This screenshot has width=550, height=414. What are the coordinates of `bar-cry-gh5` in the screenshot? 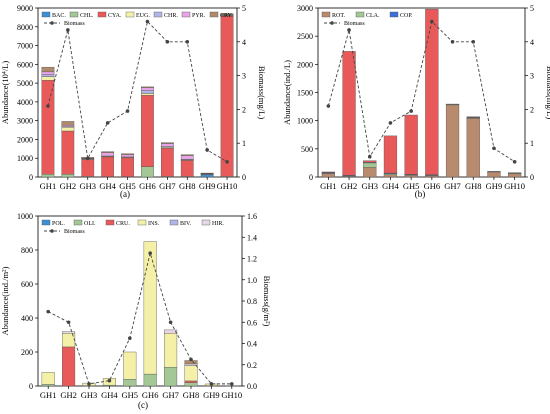 It's located at (127, 154).